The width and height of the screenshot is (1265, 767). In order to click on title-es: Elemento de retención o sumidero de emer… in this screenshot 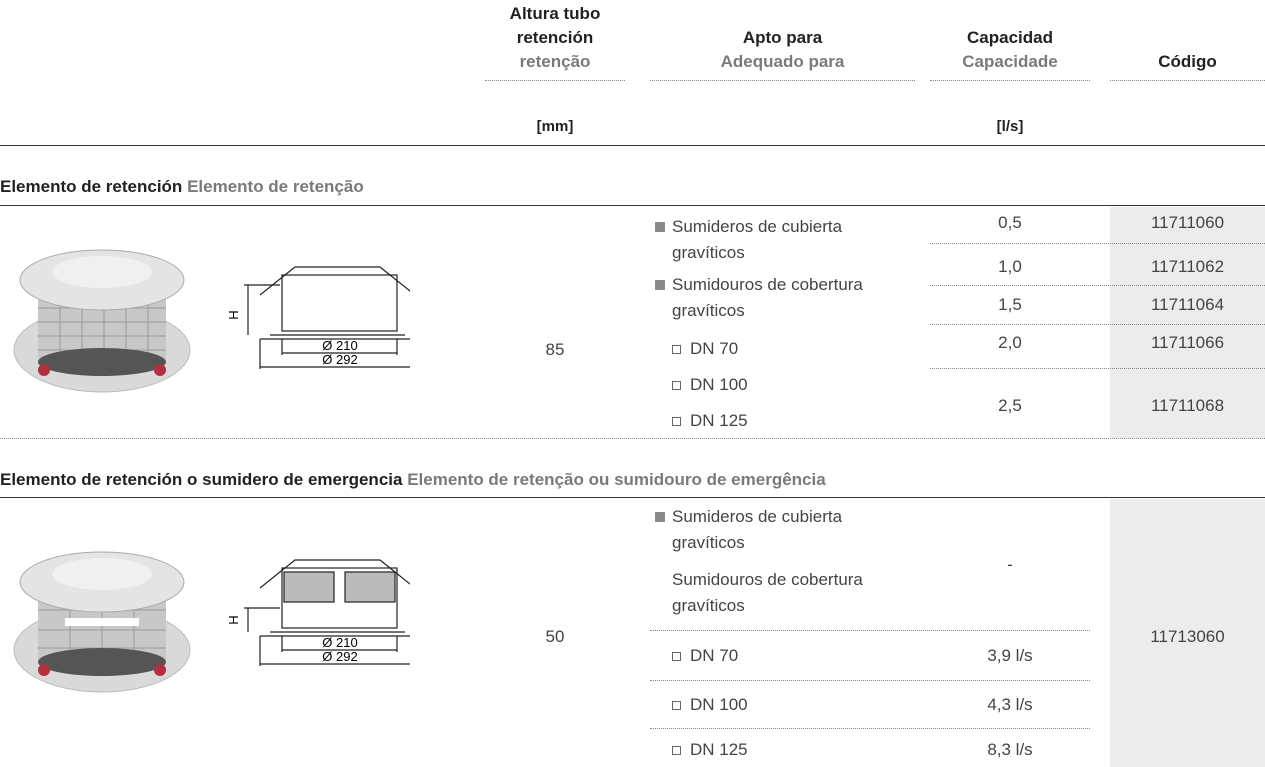, I will do `click(201, 479)`.